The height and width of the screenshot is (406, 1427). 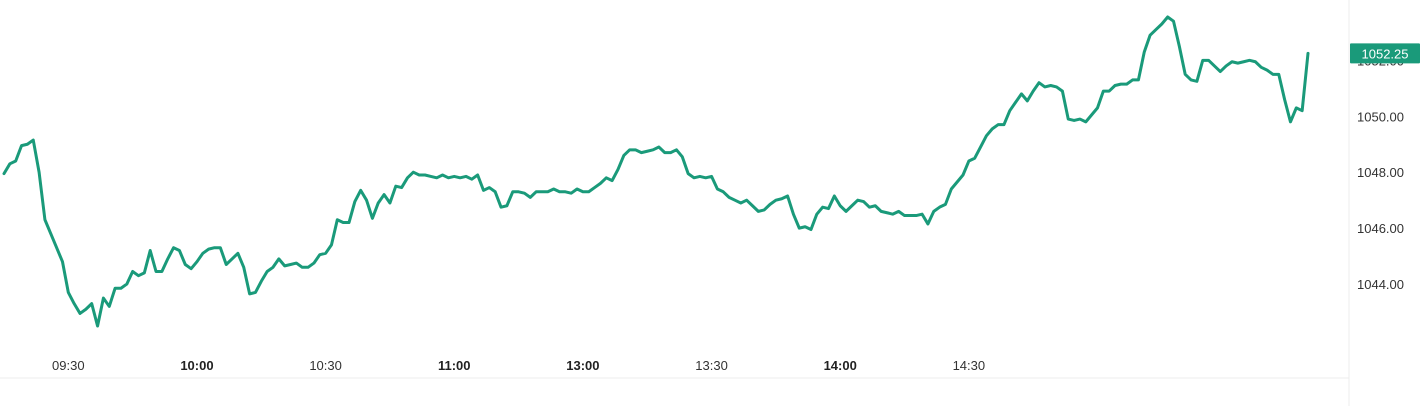 I want to click on last-price-tag-background, so click(x=1385, y=53).